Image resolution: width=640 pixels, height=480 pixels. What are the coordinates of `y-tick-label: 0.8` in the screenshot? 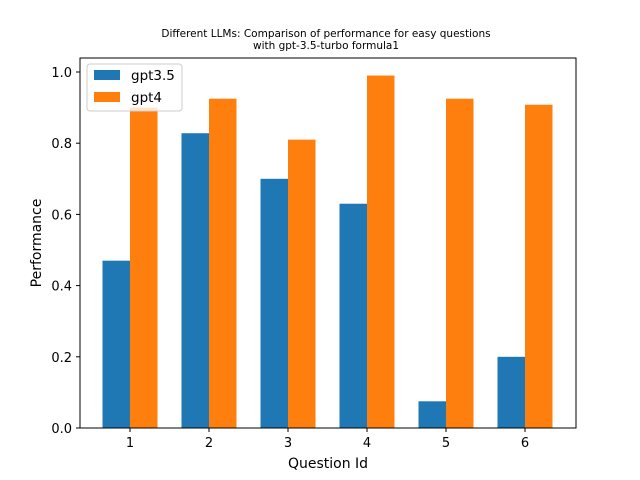 It's located at (61, 144).